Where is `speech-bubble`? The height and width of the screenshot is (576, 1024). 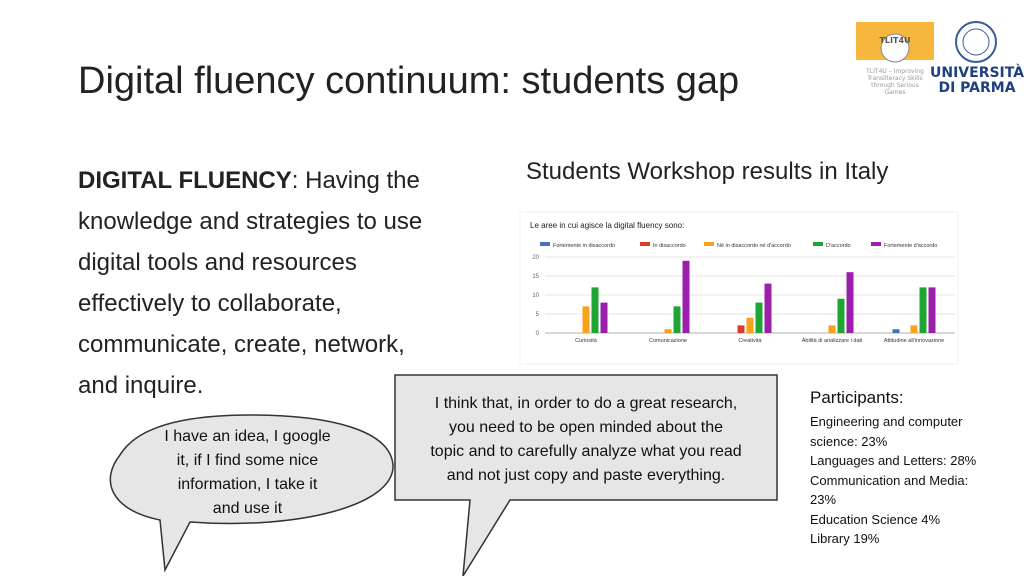
speech-bubble is located at coordinates (251, 493).